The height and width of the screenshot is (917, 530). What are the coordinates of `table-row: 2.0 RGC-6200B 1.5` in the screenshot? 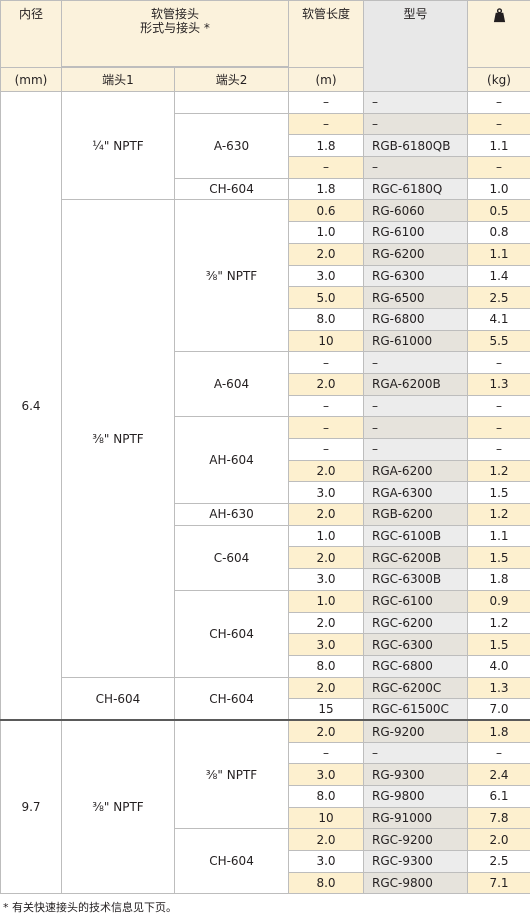 It's located at (265, 558).